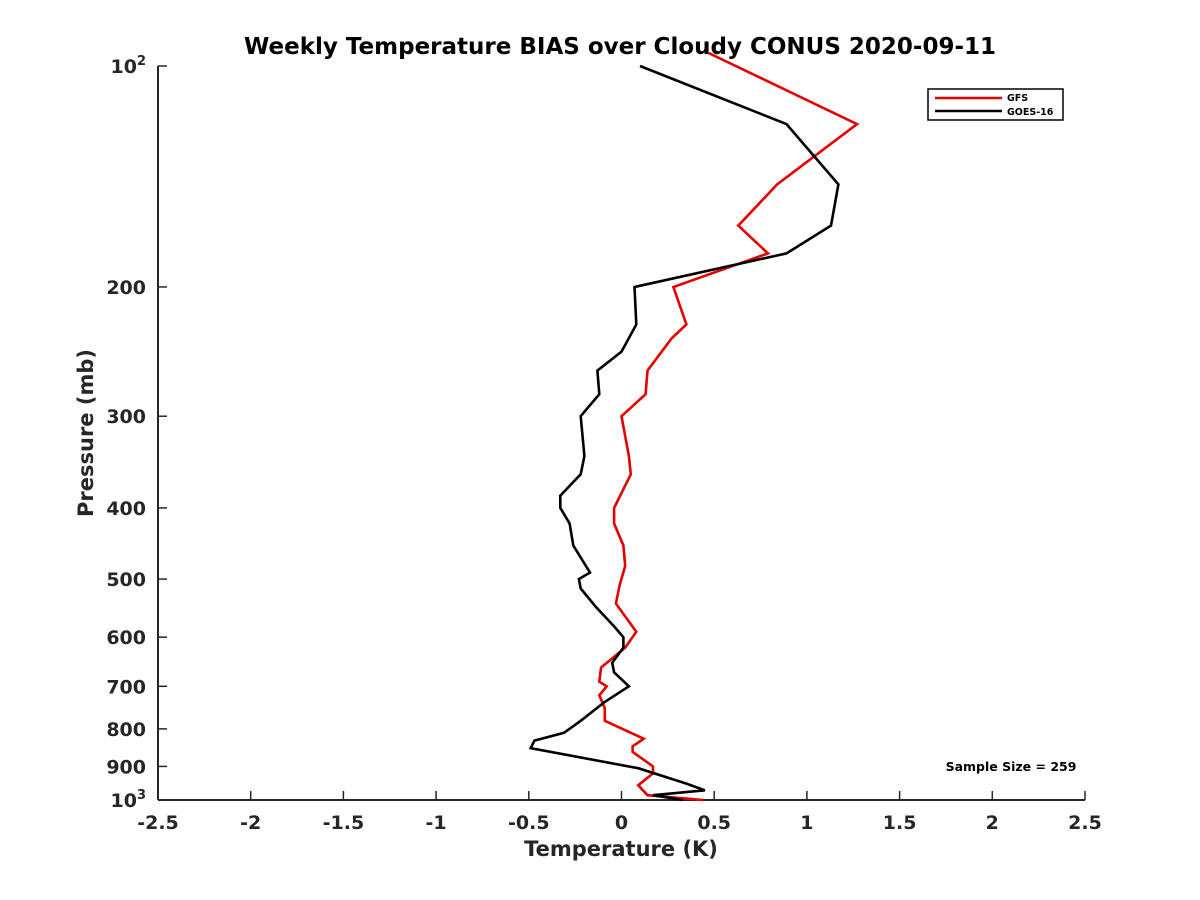 Image resolution: width=1200 pixels, height=900 pixels. Describe the element at coordinates (436, 823) in the screenshot. I see `x-tick-label: -1` at that location.